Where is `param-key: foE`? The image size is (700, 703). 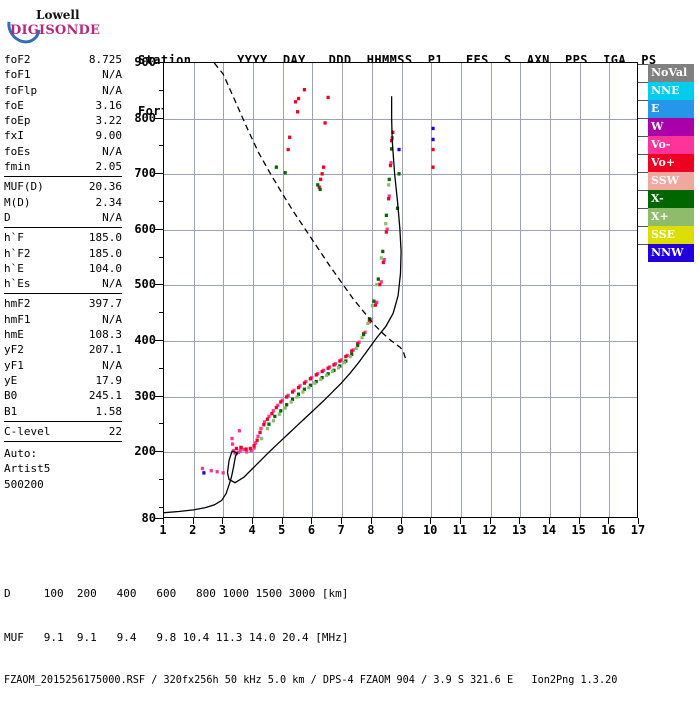
param-key: foE is located at coordinates (14, 105).